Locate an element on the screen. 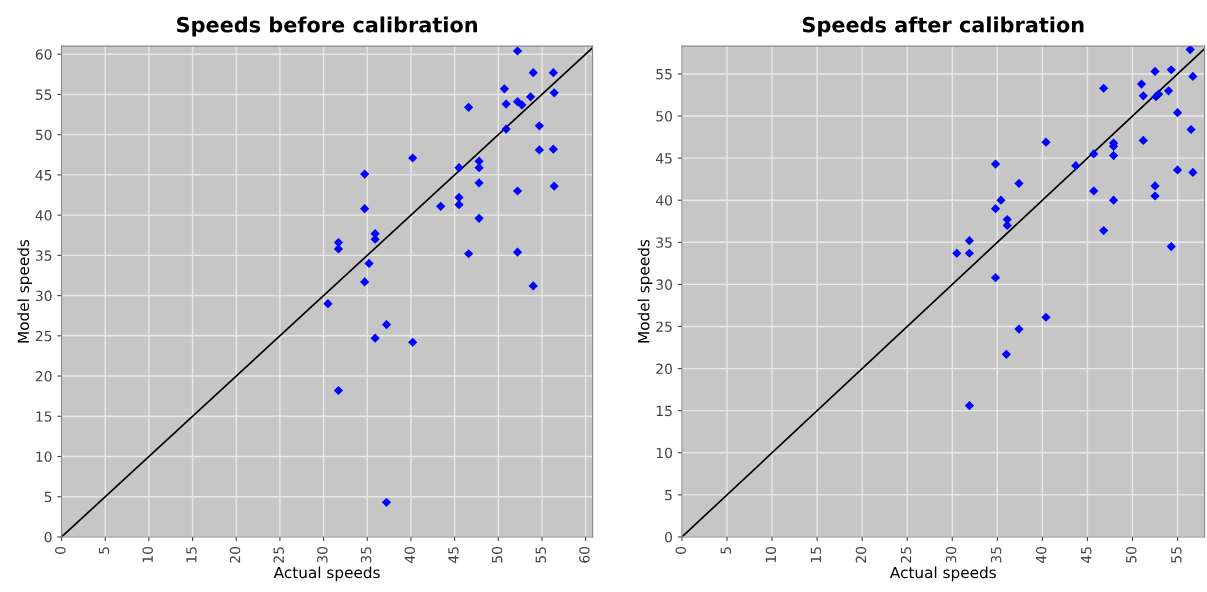 This screenshot has height=592, width=1207. y-tick-label: 25 is located at coordinates (664, 326).